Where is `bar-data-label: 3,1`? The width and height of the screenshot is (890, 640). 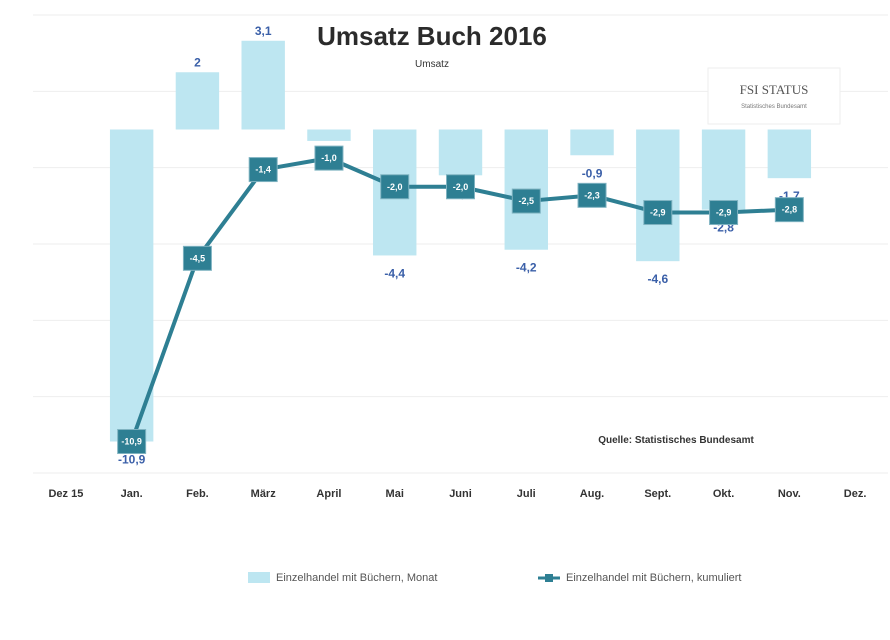 bar-data-label: 3,1 is located at coordinates (263, 31).